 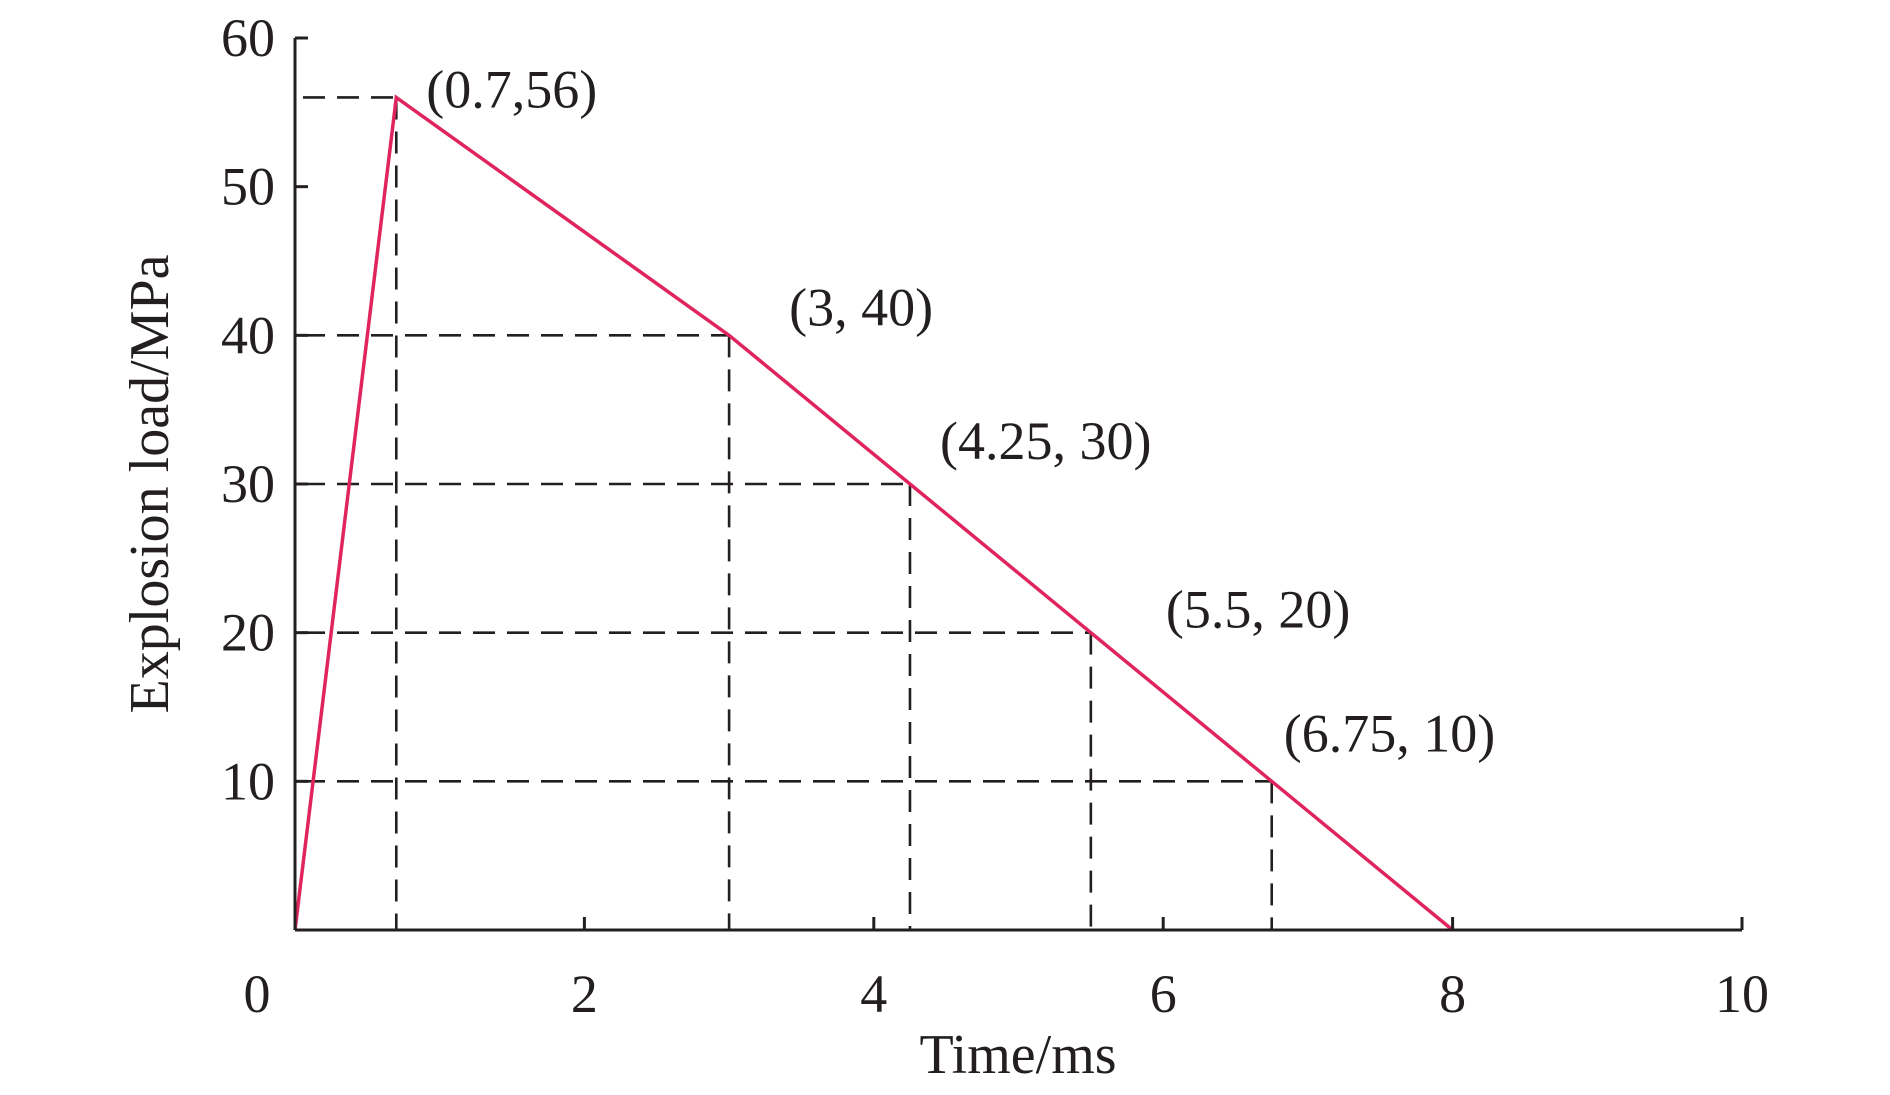 I want to click on x-tick-label-10: 10, so click(x=1742, y=994).